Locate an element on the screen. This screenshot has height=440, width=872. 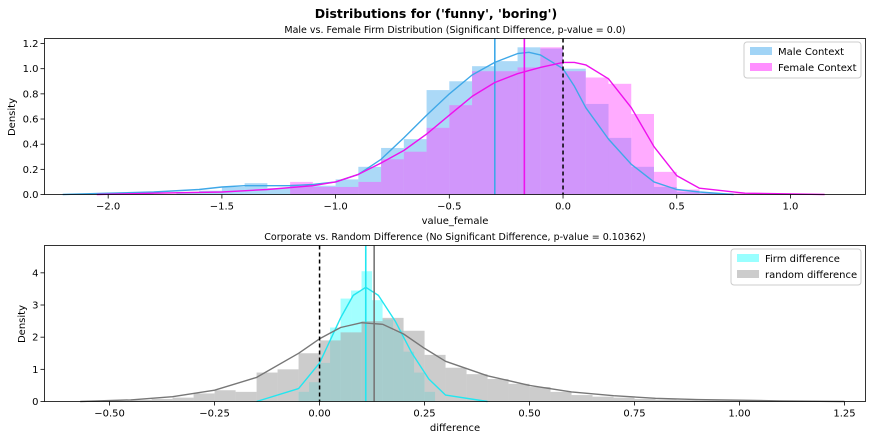
figure-title: Distributions for ('funny', 'boring') is located at coordinates (436, 13).